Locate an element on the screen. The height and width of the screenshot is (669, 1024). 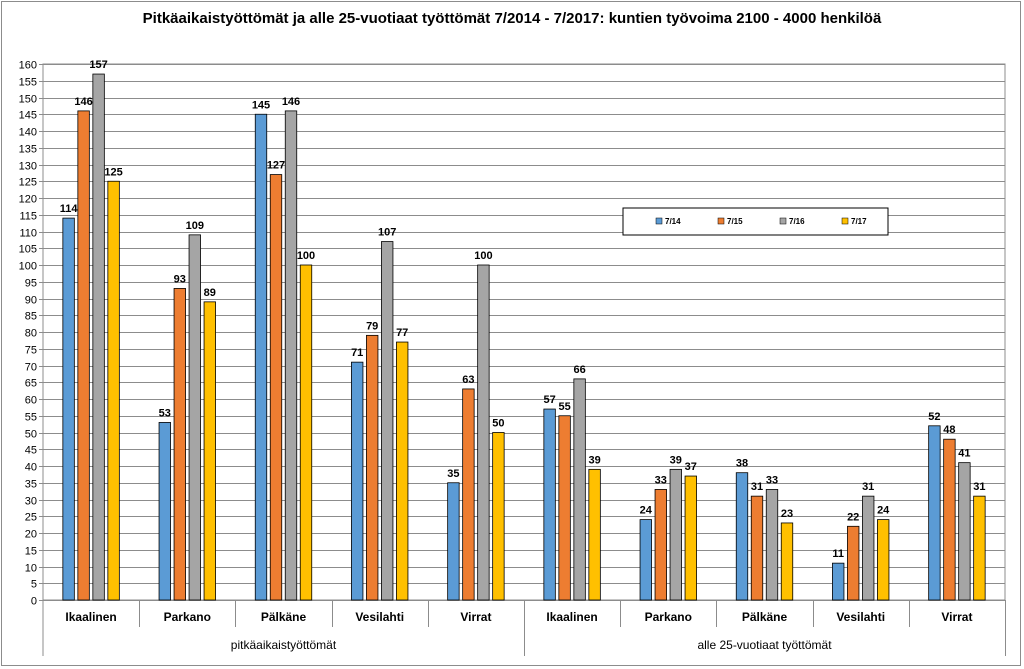
y-tick-label: 15 is located at coordinates (31, 552).